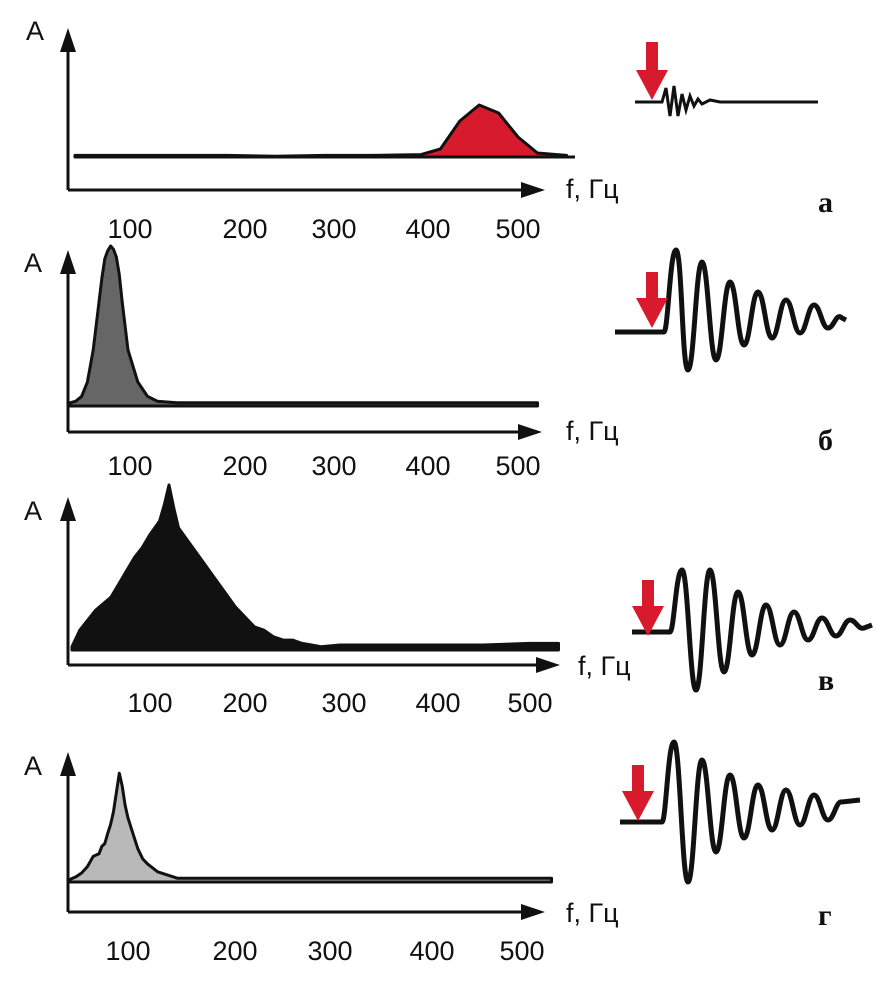 This screenshot has width=877, height=990. I want to click on x-tick-b-500: 500, so click(517, 466).